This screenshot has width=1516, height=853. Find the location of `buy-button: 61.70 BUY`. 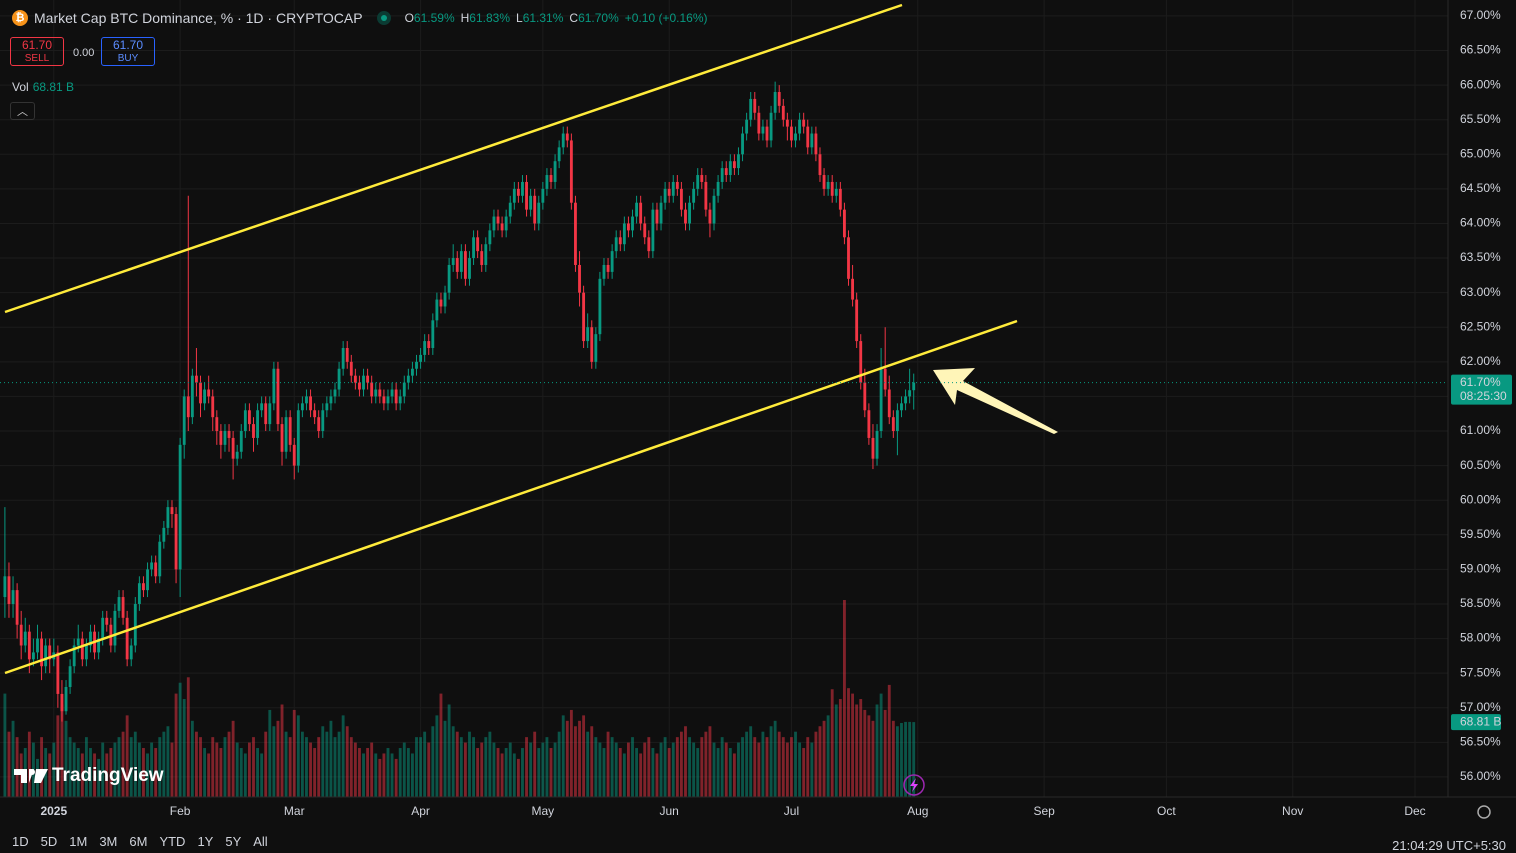

buy-button: 61.70 BUY is located at coordinates (128, 51).